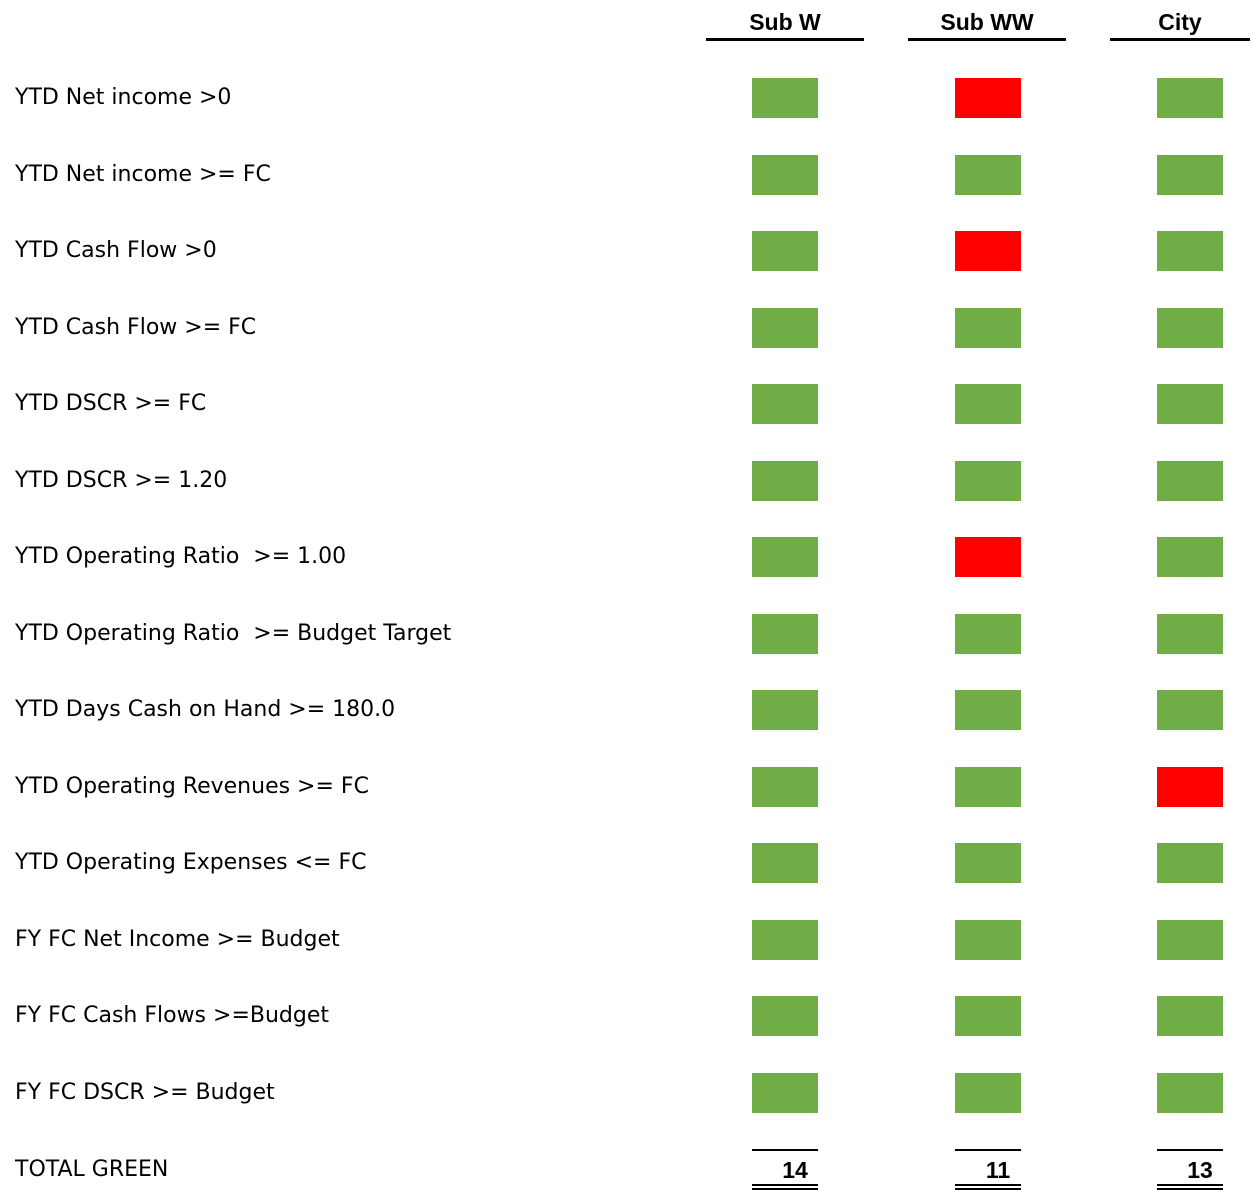 This screenshot has width=1252, height=1191. What do you see at coordinates (177, 939) in the screenshot?
I see `row-label: FY FC Net Income >= Budget` at bounding box center [177, 939].